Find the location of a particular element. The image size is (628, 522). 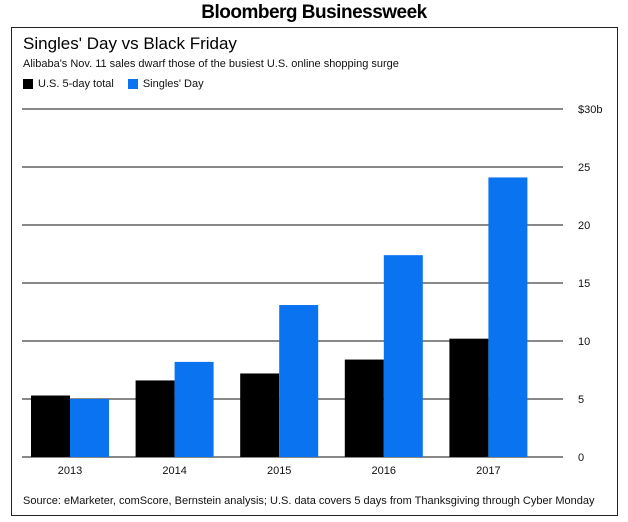

bar-us-2013 is located at coordinates (50, 426).